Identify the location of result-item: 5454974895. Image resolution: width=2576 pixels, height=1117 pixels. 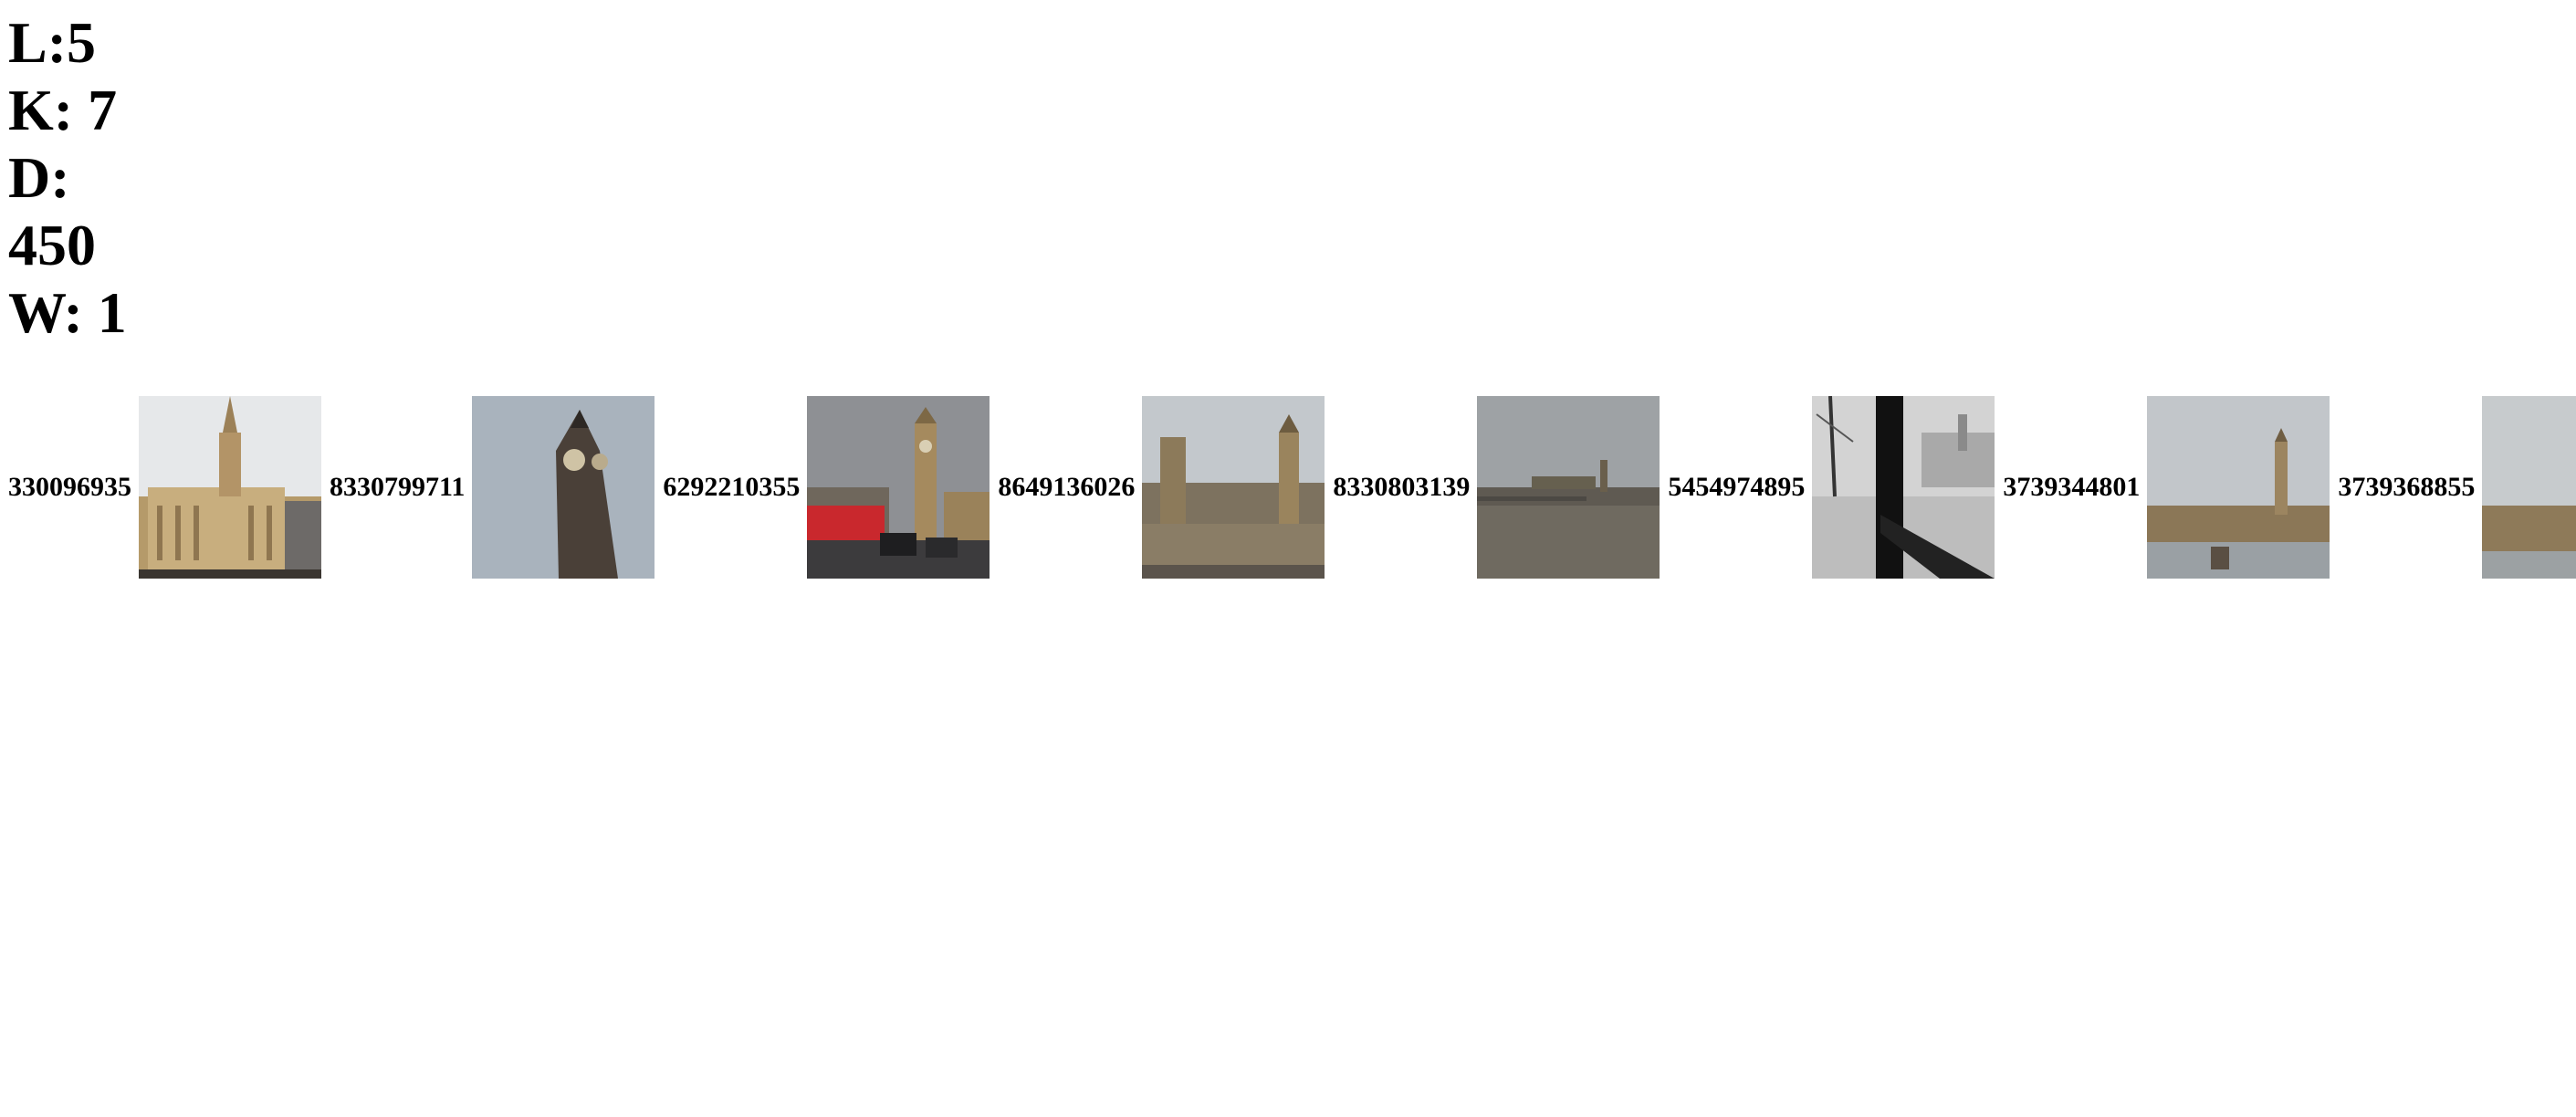
(1828, 487).